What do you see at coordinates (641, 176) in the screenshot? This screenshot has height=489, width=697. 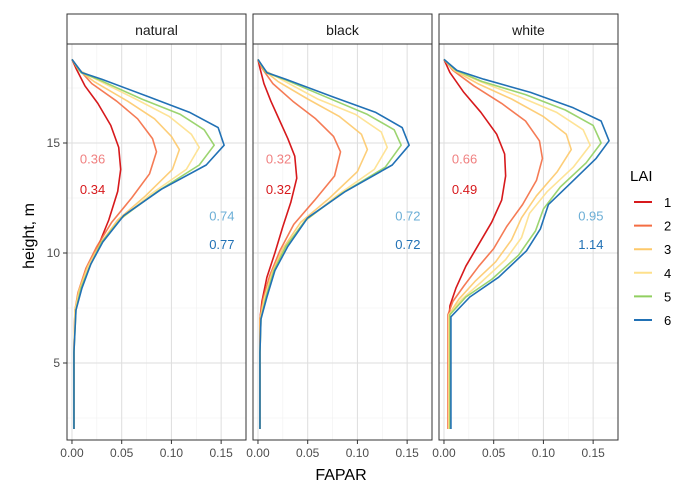 I see `legend-title: LAI` at bounding box center [641, 176].